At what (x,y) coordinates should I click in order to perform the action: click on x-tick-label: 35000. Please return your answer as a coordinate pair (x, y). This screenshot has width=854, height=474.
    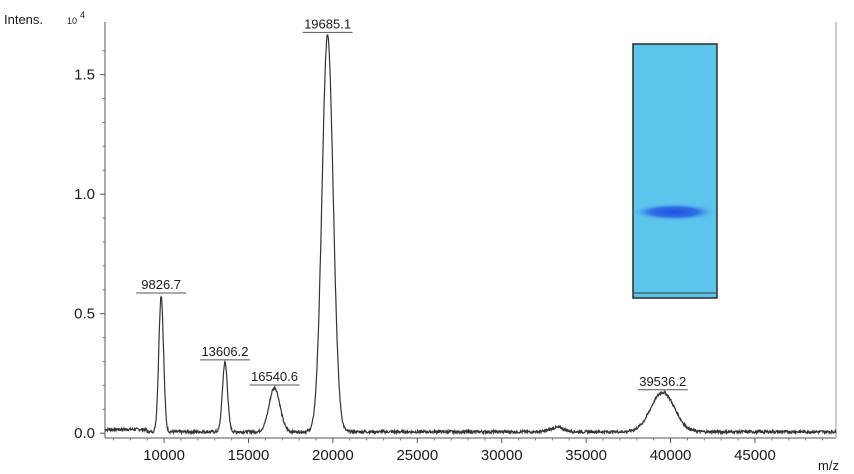
    Looking at the image, I should click on (586, 455).